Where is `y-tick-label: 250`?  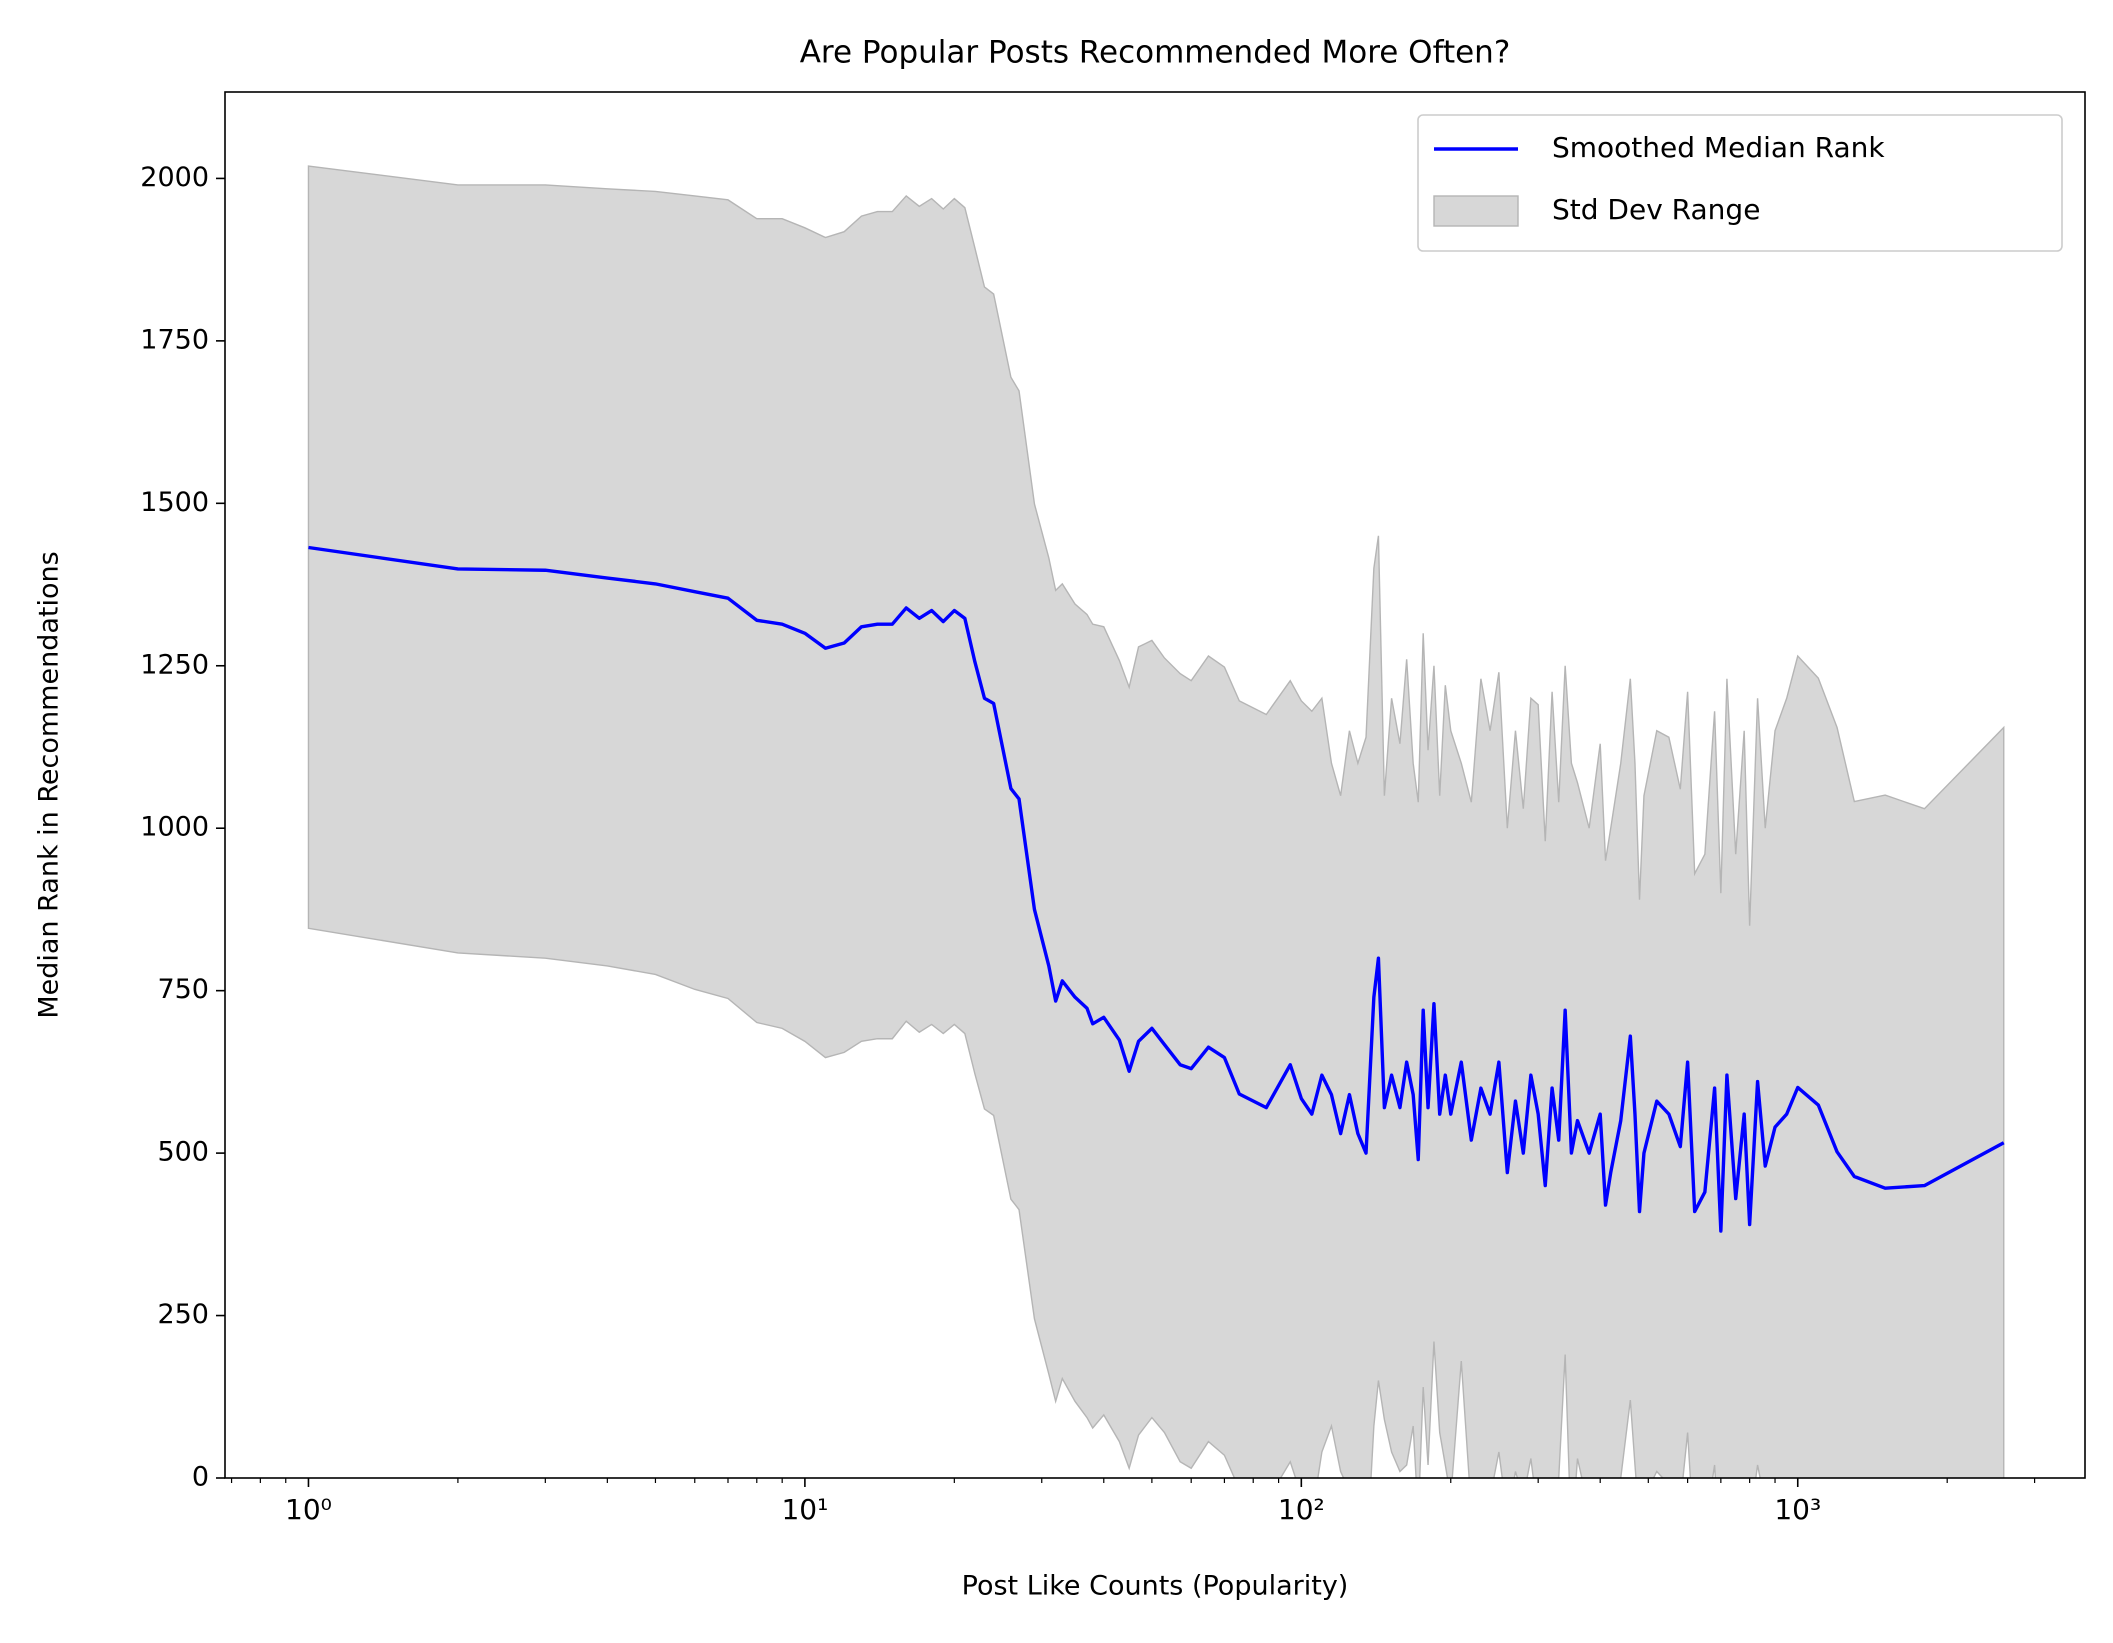
y-tick-label: 250 is located at coordinates (183, 1314).